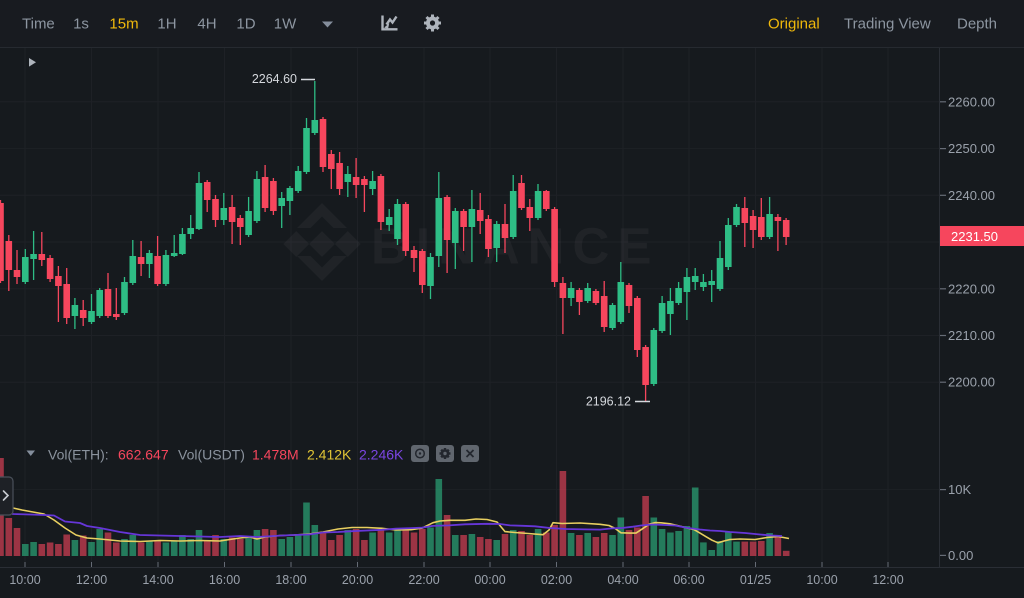  I want to click on svg-text: 22:00, so click(423, 580).